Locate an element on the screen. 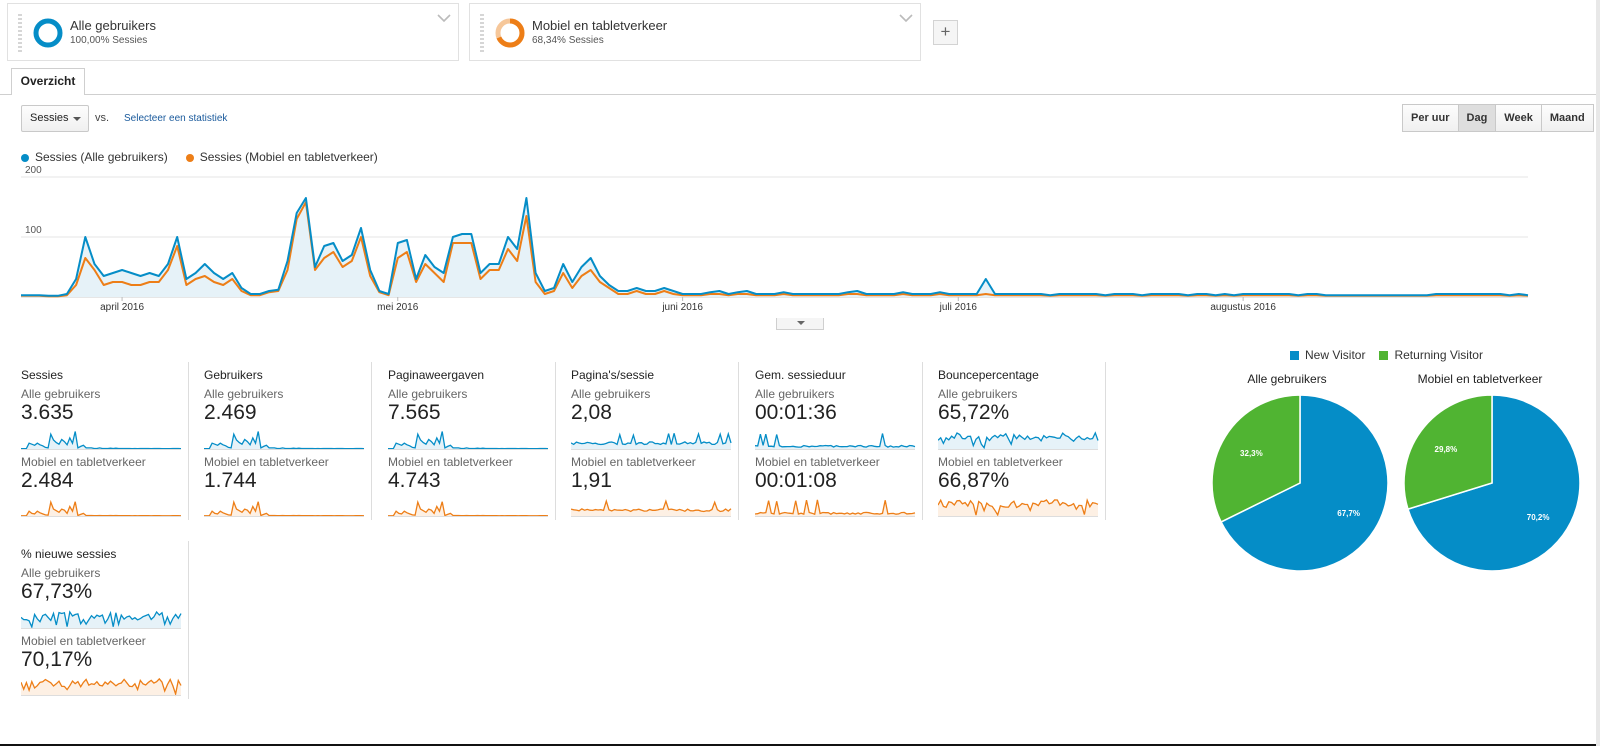 The height and width of the screenshot is (746, 1600). scrollbar-track is located at coordinates (1598, 373).